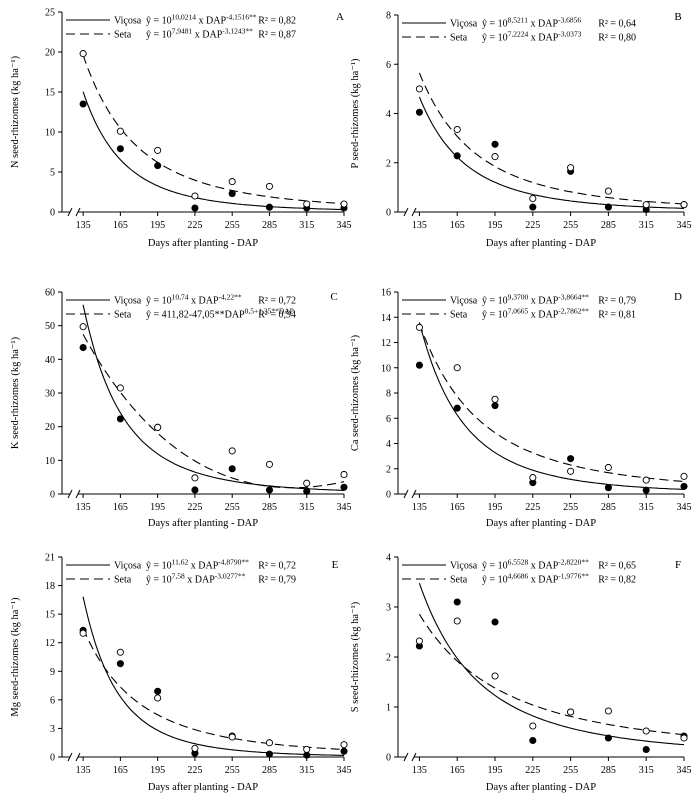  Describe the element at coordinates (532, 507) in the screenshot. I see `x-tick-label: 225` at that location.